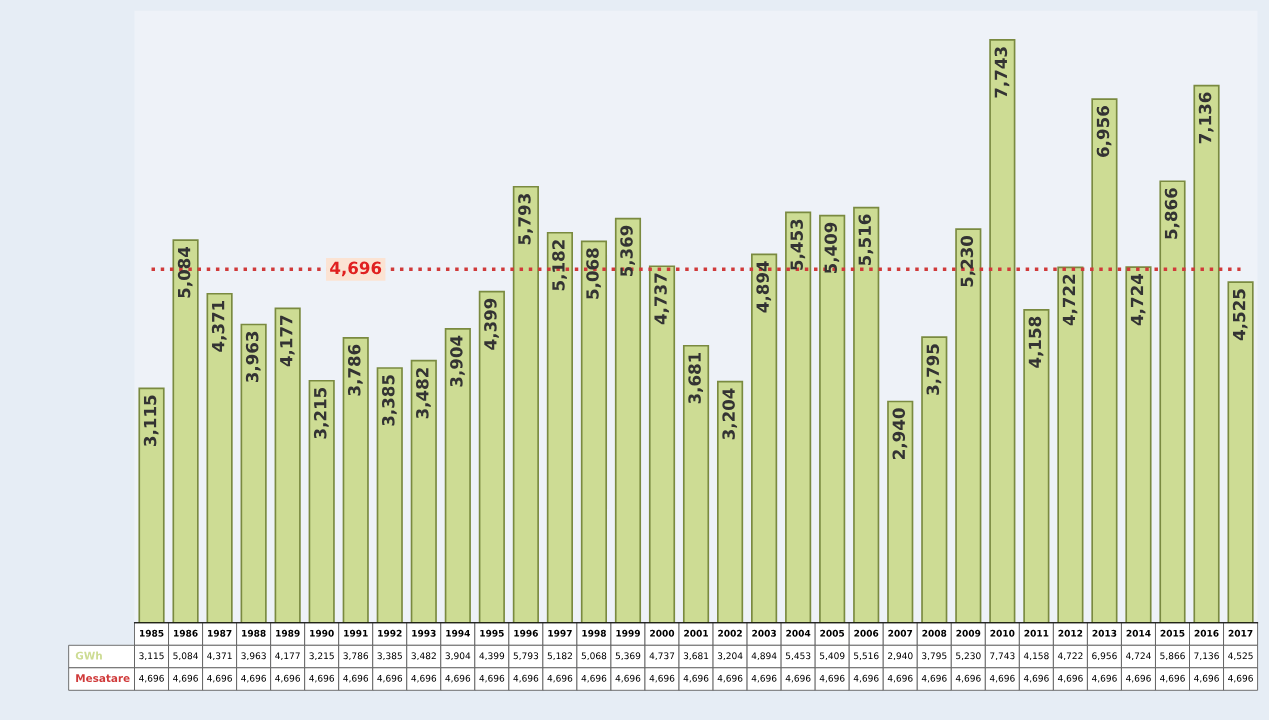 The width and height of the screenshot is (1269, 720). What do you see at coordinates (934, 369) in the screenshot?
I see `text: 3,795` at bounding box center [934, 369].